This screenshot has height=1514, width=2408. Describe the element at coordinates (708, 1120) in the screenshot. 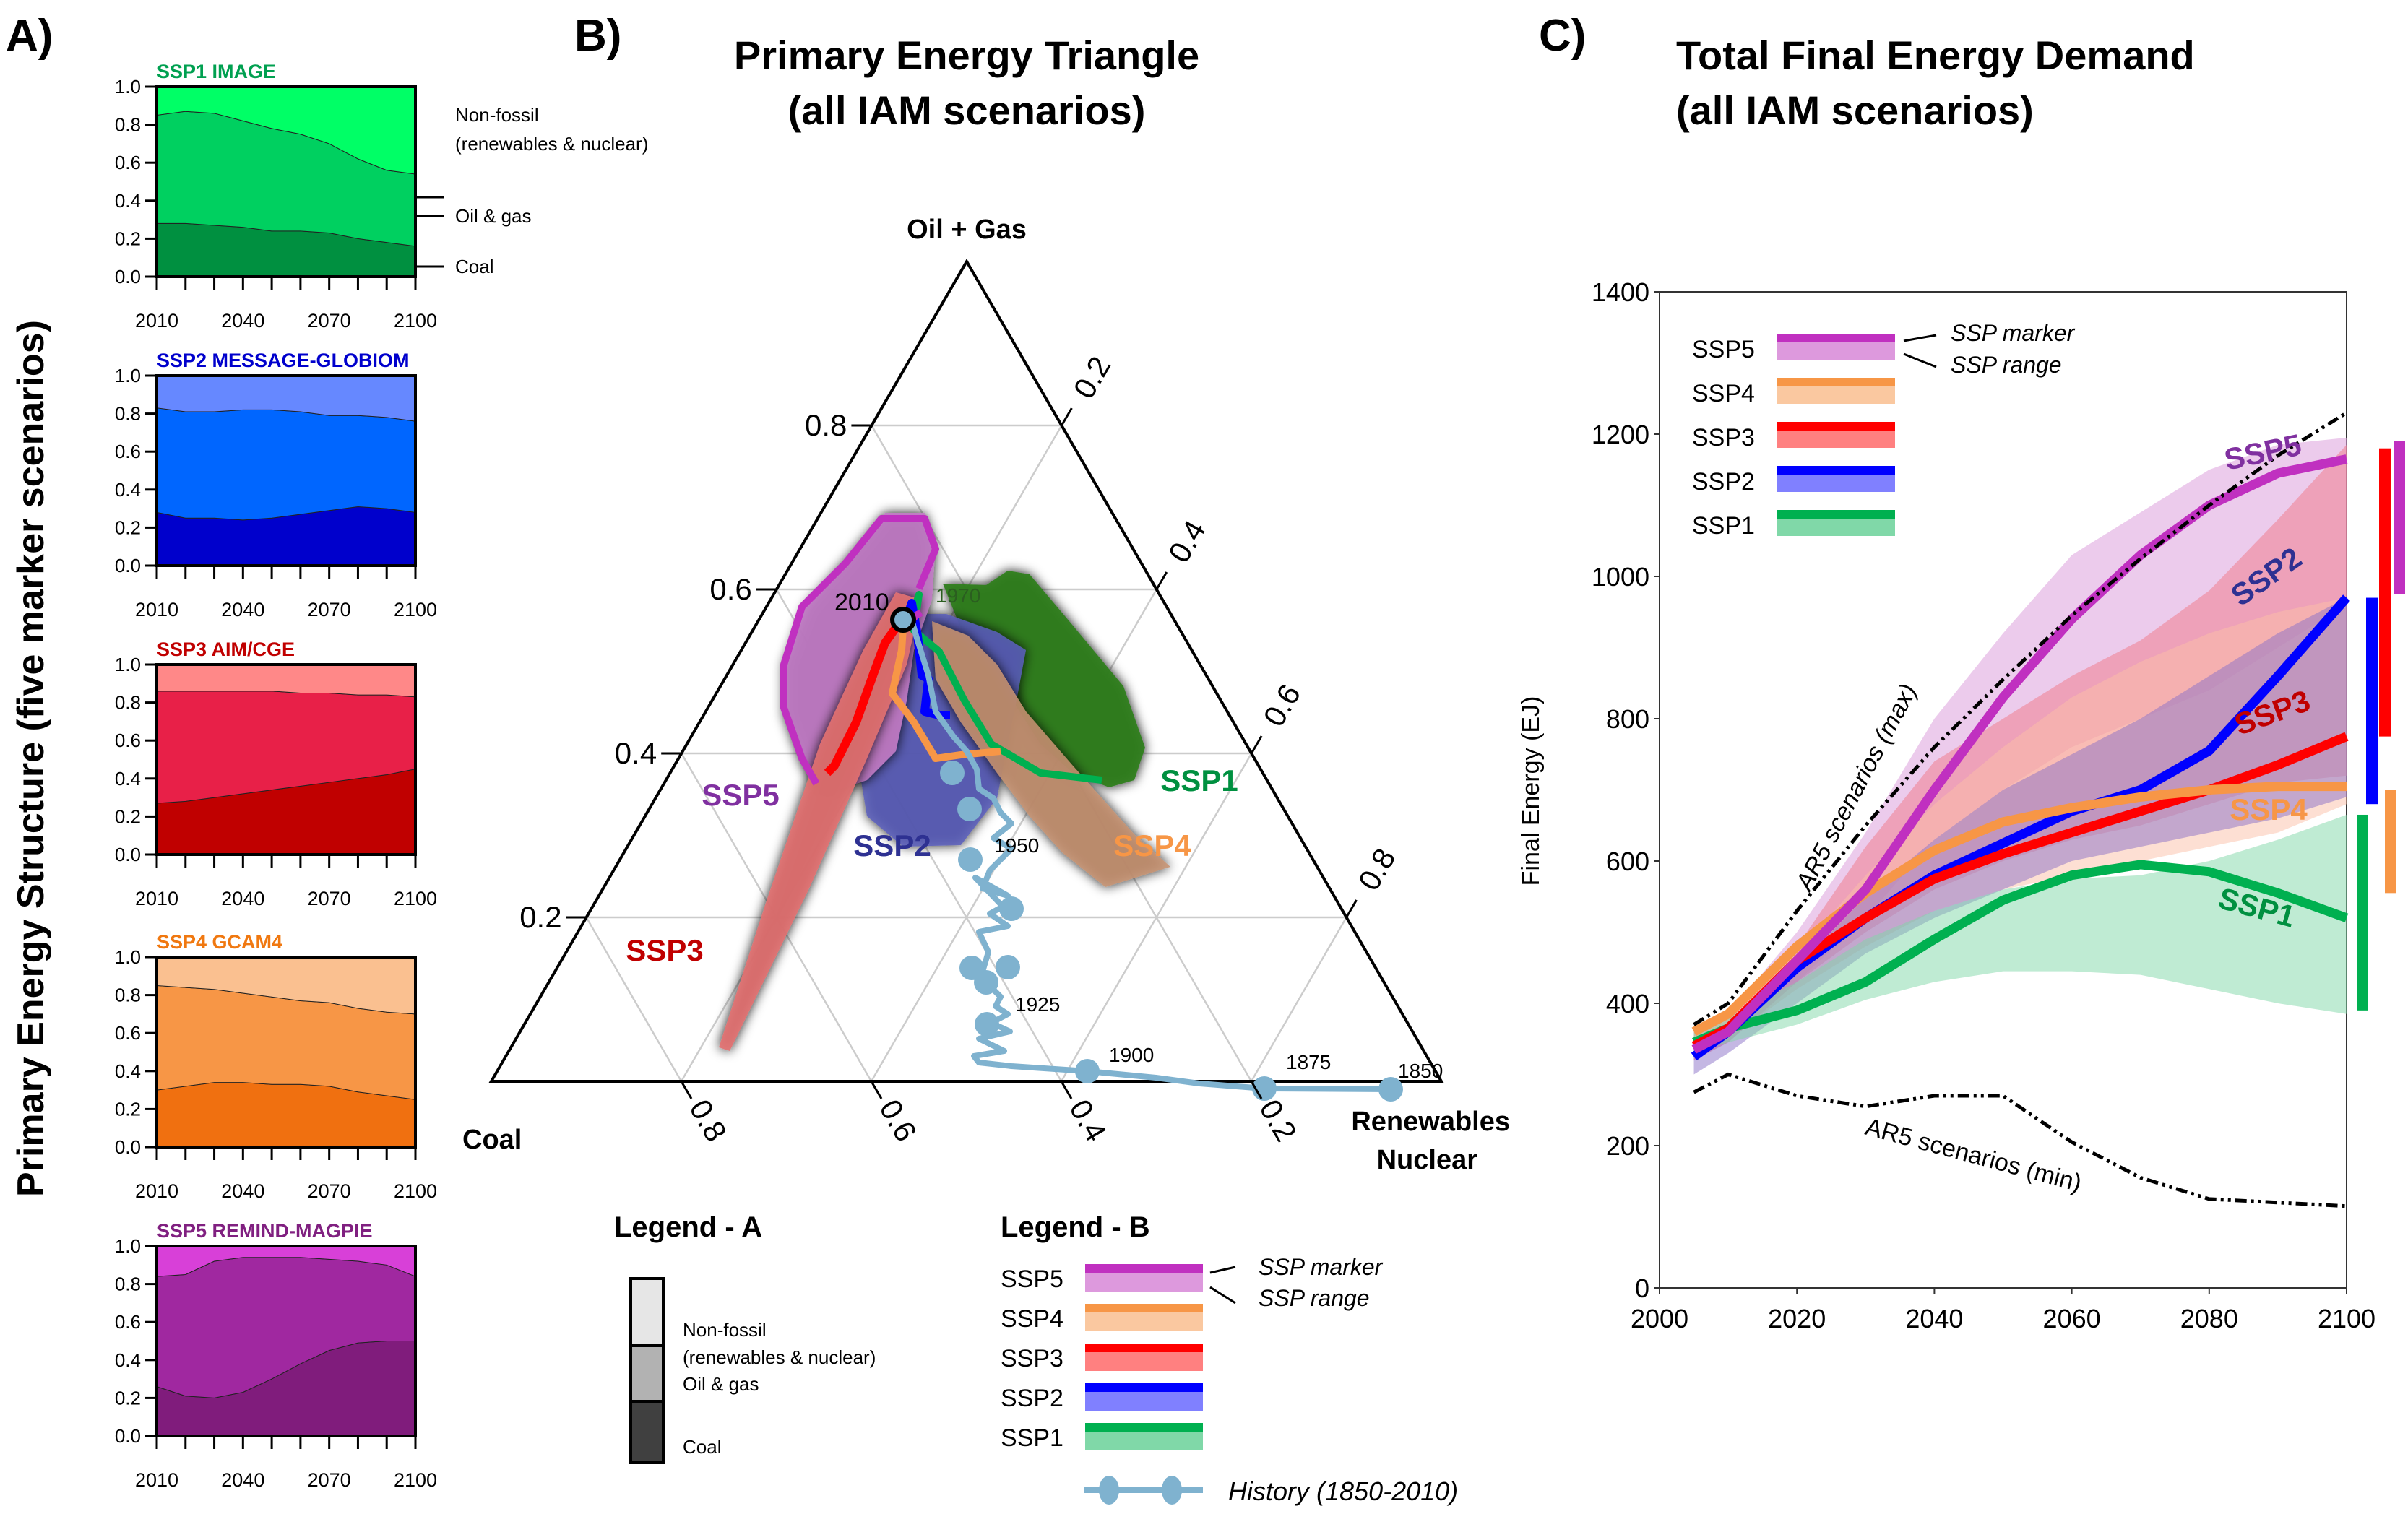

I see `bottom-tick-label: 0.8` at that location.